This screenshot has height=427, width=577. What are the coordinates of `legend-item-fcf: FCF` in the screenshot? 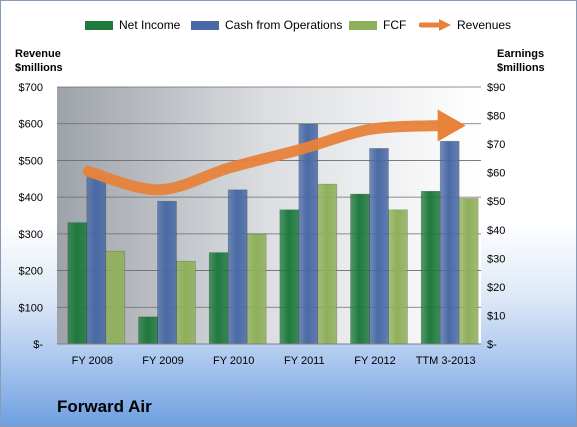 It's located at (377, 25).